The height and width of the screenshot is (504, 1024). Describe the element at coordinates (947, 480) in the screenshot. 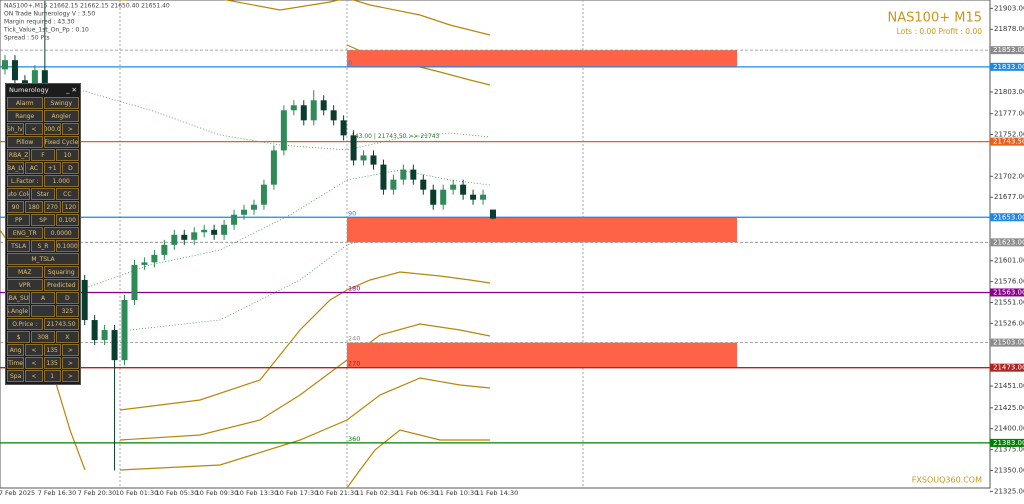

I see `watermark: FXSOUQ360.COM` at that location.